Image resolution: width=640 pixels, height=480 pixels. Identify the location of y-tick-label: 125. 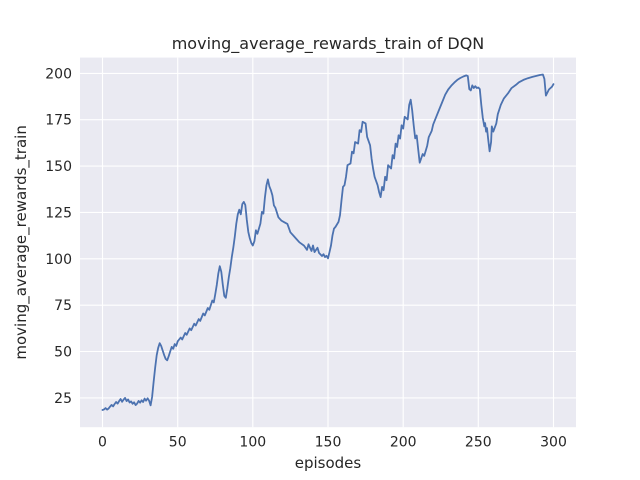
(58, 213).